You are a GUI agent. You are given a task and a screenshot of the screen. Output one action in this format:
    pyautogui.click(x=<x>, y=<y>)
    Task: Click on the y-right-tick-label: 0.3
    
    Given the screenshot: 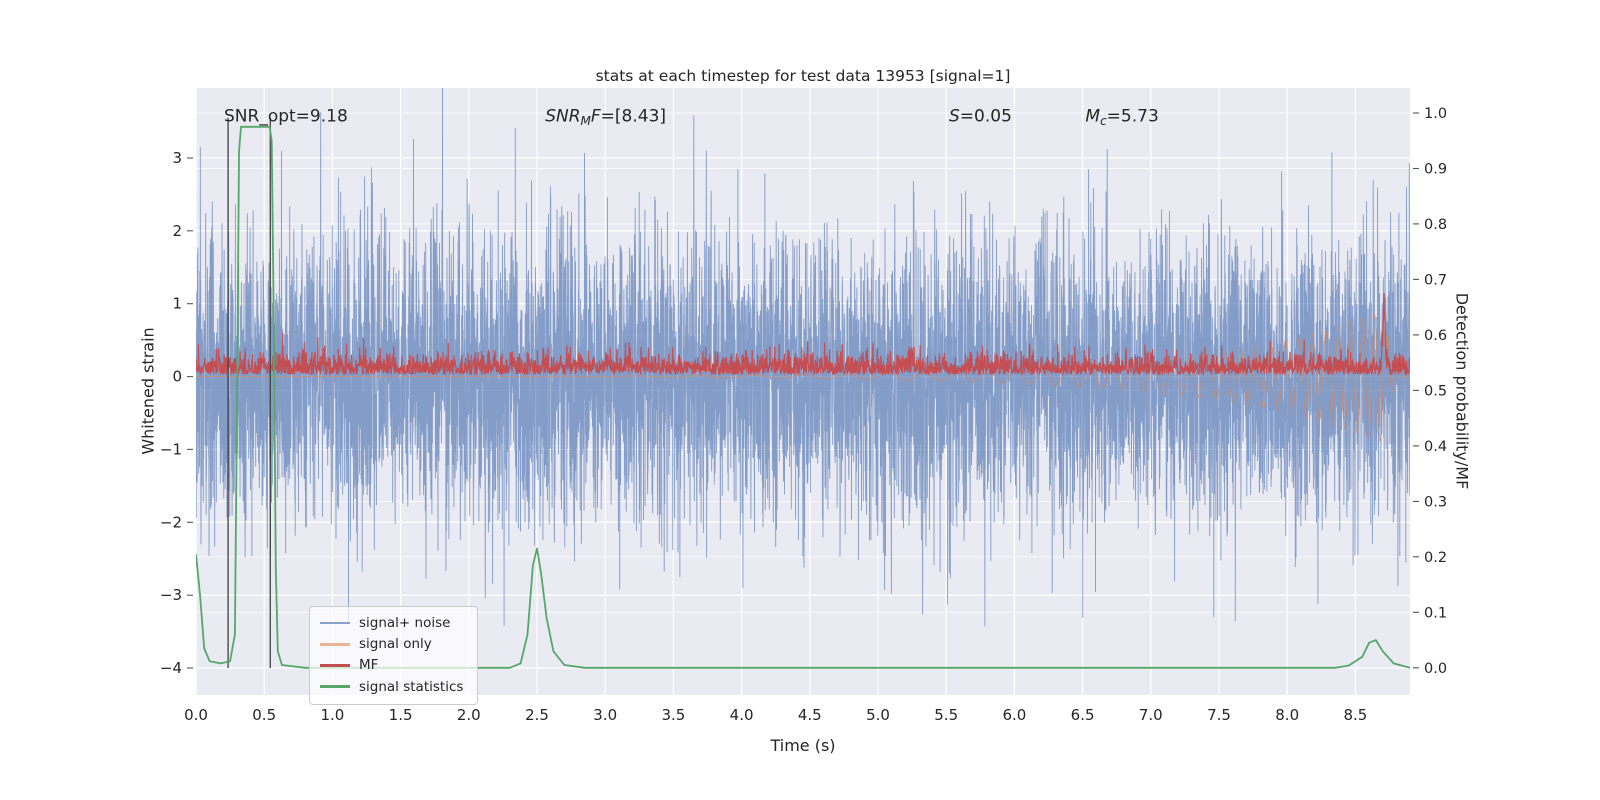 What is the action you would take?
    pyautogui.click(x=1435, y=502)
    